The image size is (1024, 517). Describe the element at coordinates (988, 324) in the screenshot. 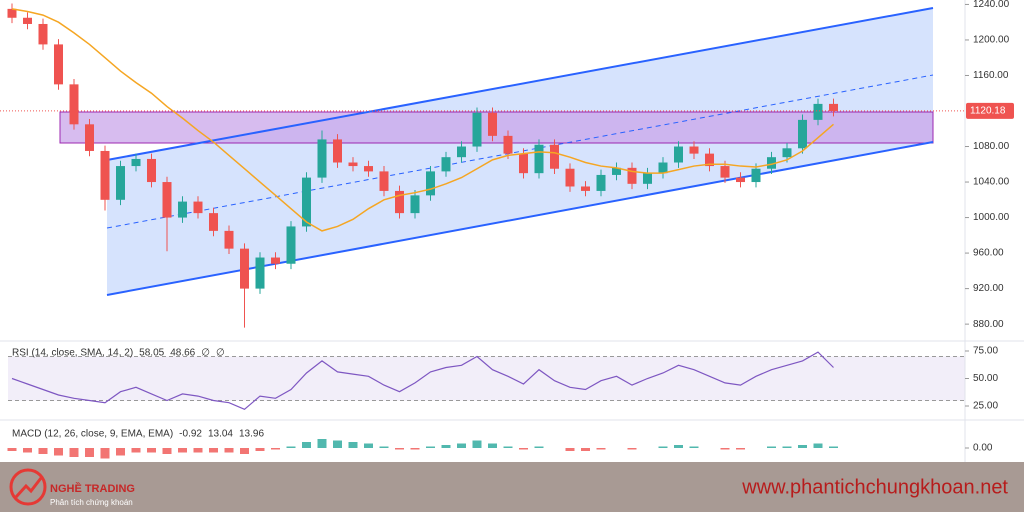

I see `y-tick-label: 880.00` at that location.